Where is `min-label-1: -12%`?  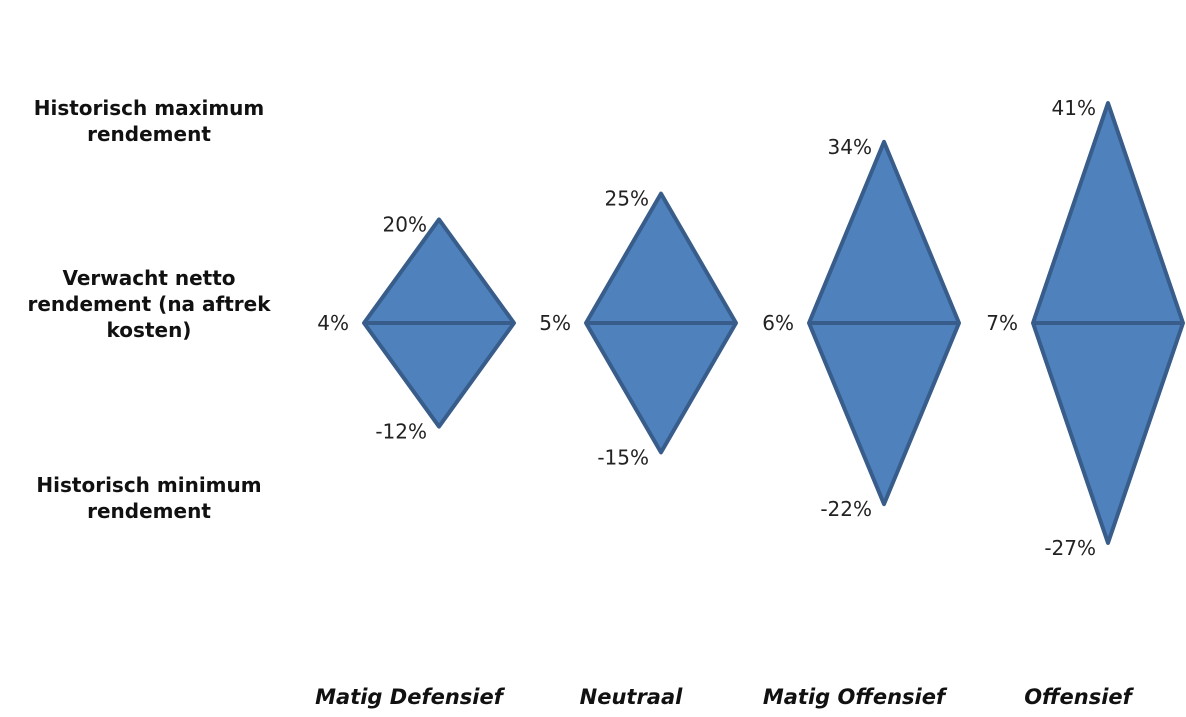 min-label-1: -12% is located at coordinates (401, 432).